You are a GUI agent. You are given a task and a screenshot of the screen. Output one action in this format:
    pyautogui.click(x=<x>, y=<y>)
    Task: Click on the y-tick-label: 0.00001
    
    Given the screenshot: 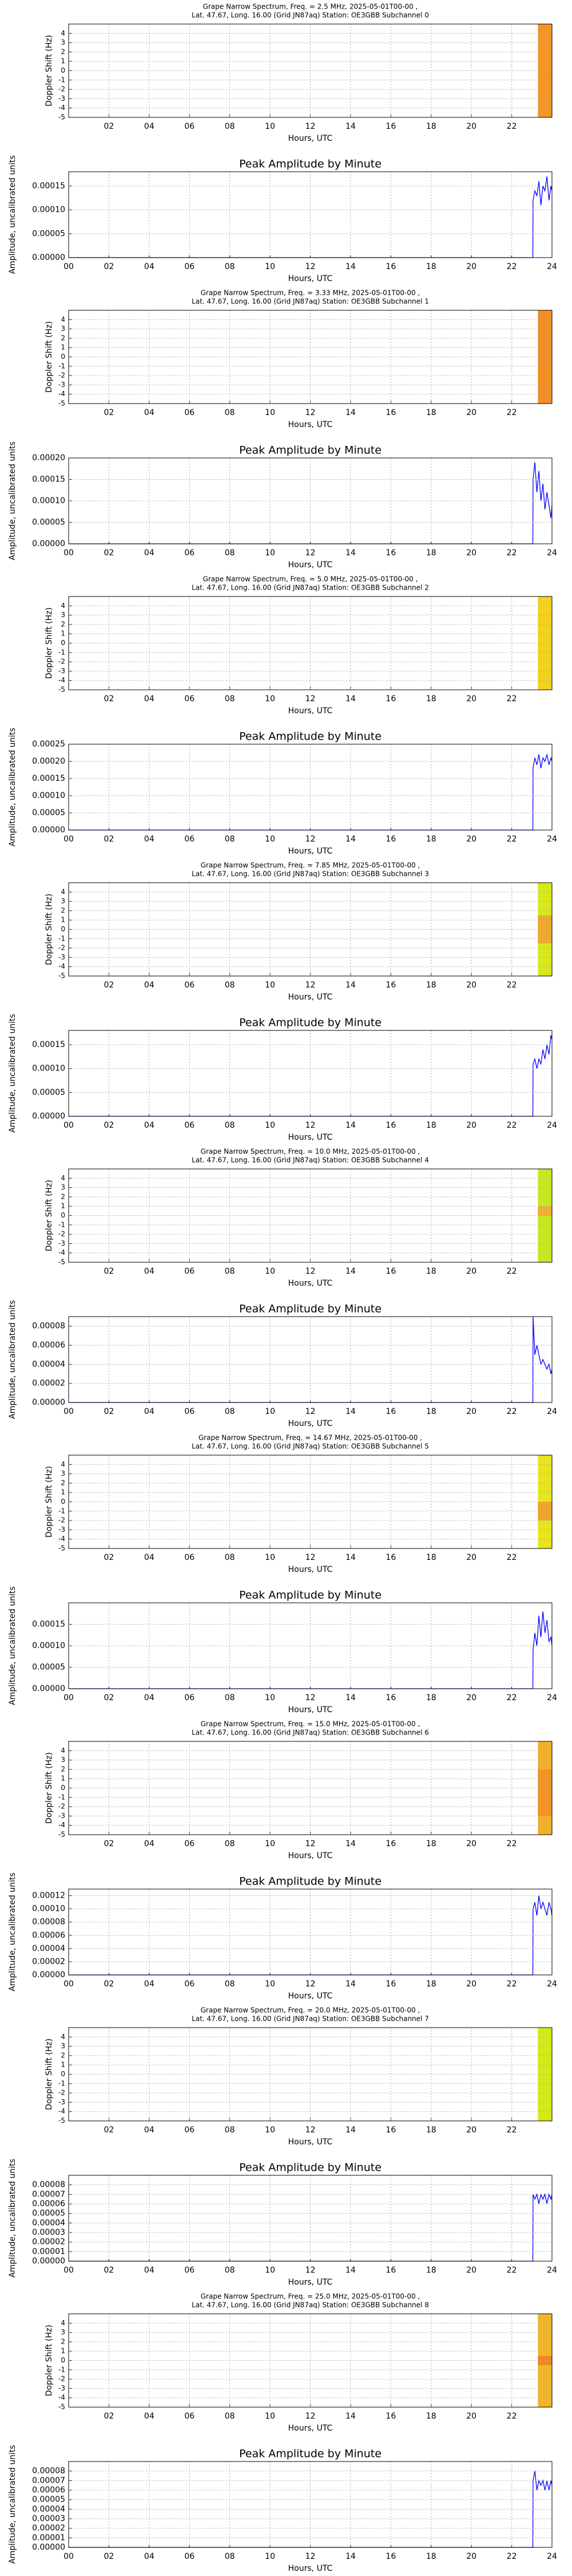 What is the action you would take?
    pyautogui.click(x=48, y=2251)
    